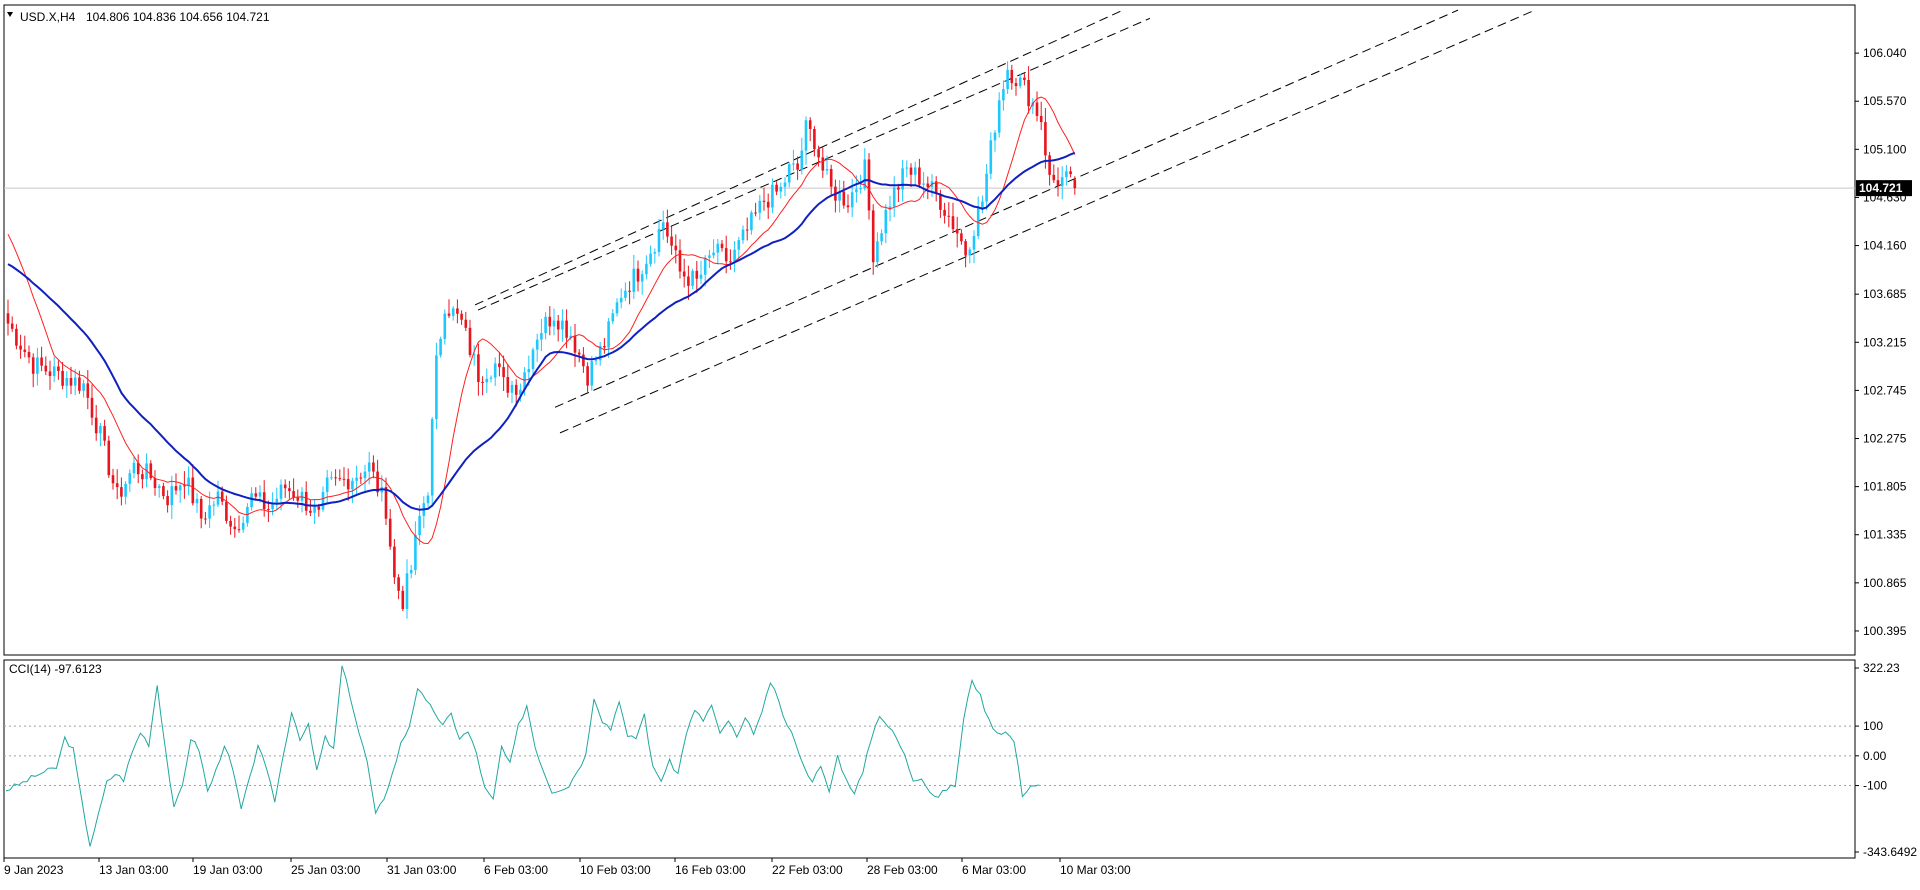 This screenshot has width=1920, height=890. I want to click on collapse-triangle-icon, so click(10, 14).